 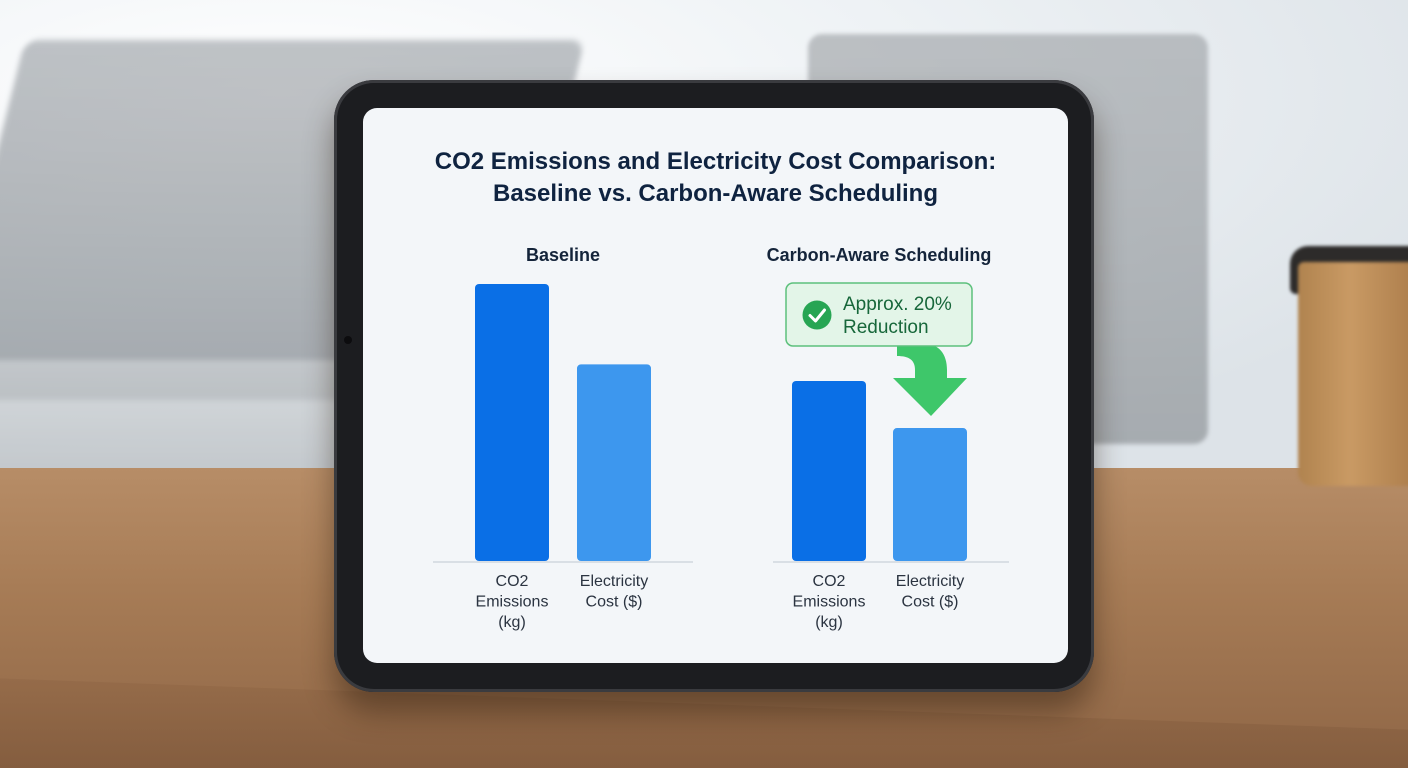 I want to click on annotation-text-line-1: Approx. 20%, so click(x=897, y=304).